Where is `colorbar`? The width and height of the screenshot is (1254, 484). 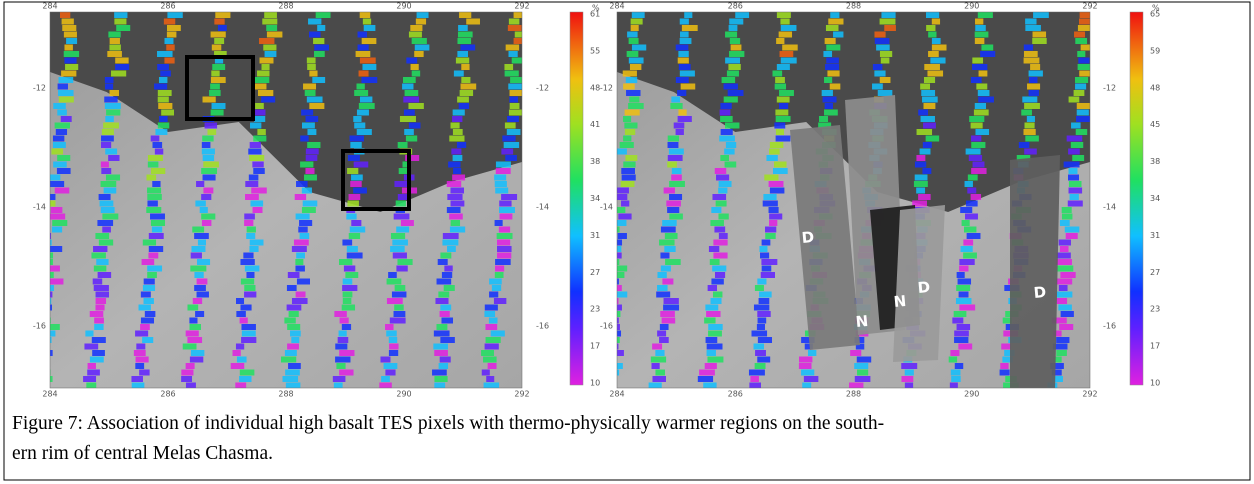
colorbar is located at coordinates (576, 198).